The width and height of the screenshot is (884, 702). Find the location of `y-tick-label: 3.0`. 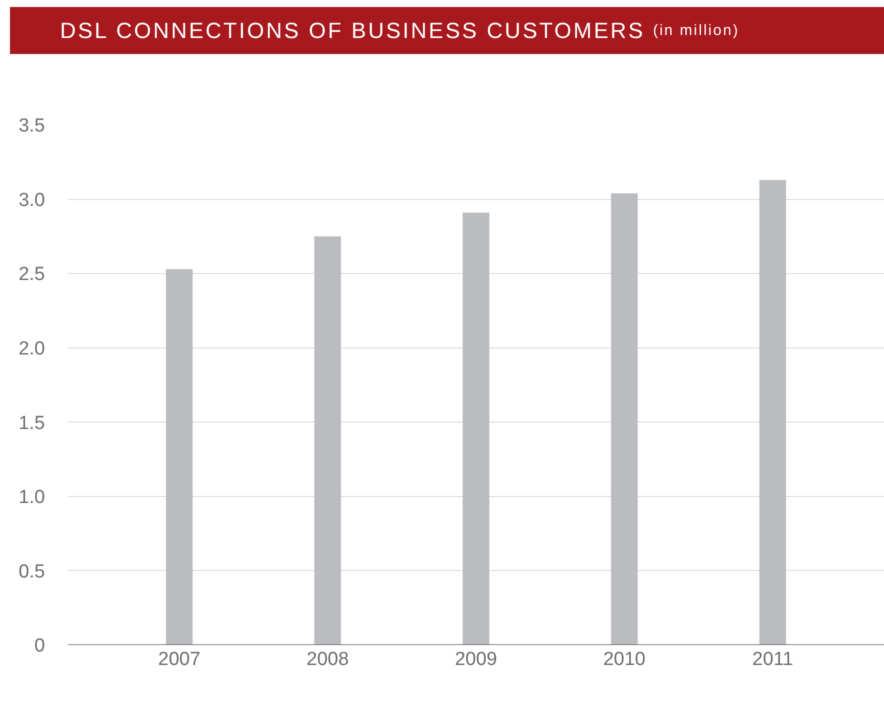

y-tick-label: 3.0 is located at coordinates (31, 200).